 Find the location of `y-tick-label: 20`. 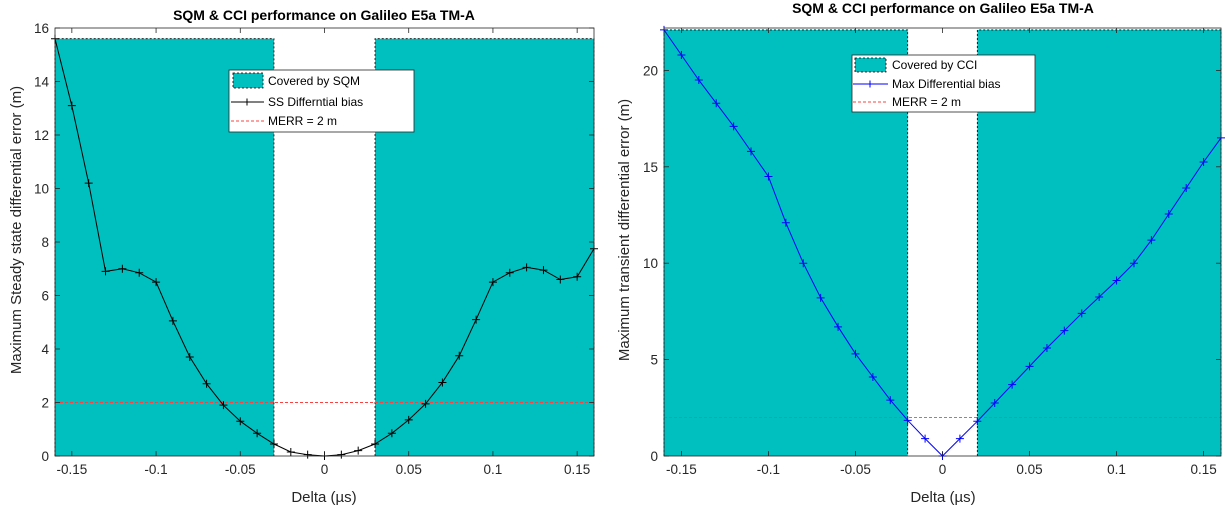

y-tick-label: 20 is located at coordinates (650, 70).